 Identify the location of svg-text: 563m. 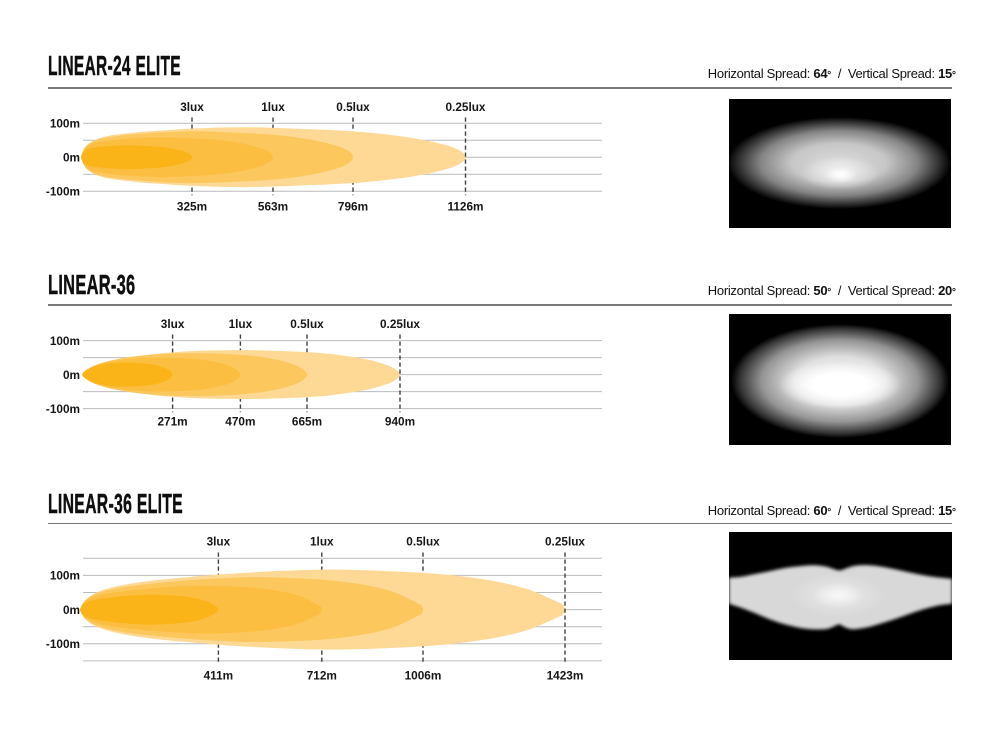
(273, 206).